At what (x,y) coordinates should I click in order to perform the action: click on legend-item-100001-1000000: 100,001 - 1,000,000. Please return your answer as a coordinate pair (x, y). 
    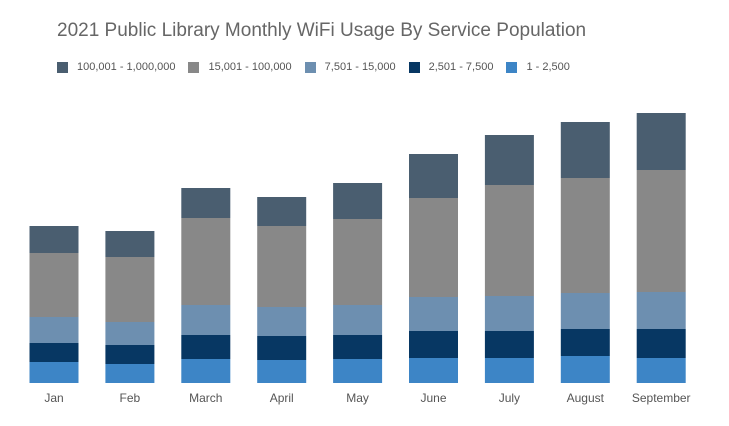
    Looking at the image, I should click on (116, 67).